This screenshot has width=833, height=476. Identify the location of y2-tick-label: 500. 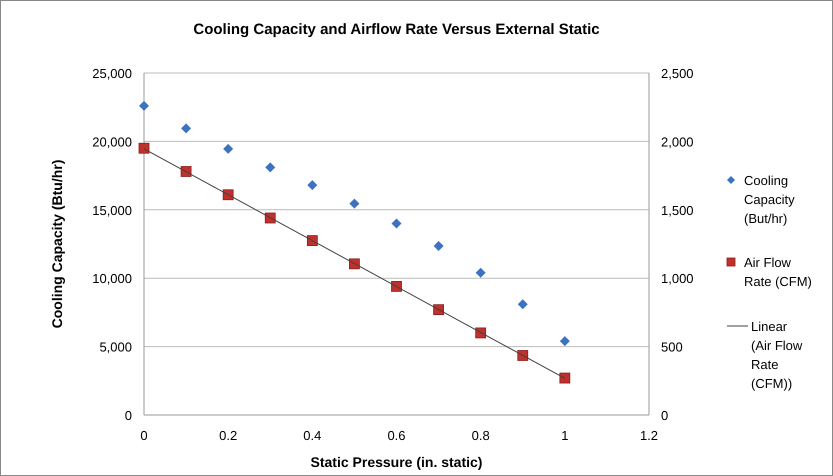
(672, 347).